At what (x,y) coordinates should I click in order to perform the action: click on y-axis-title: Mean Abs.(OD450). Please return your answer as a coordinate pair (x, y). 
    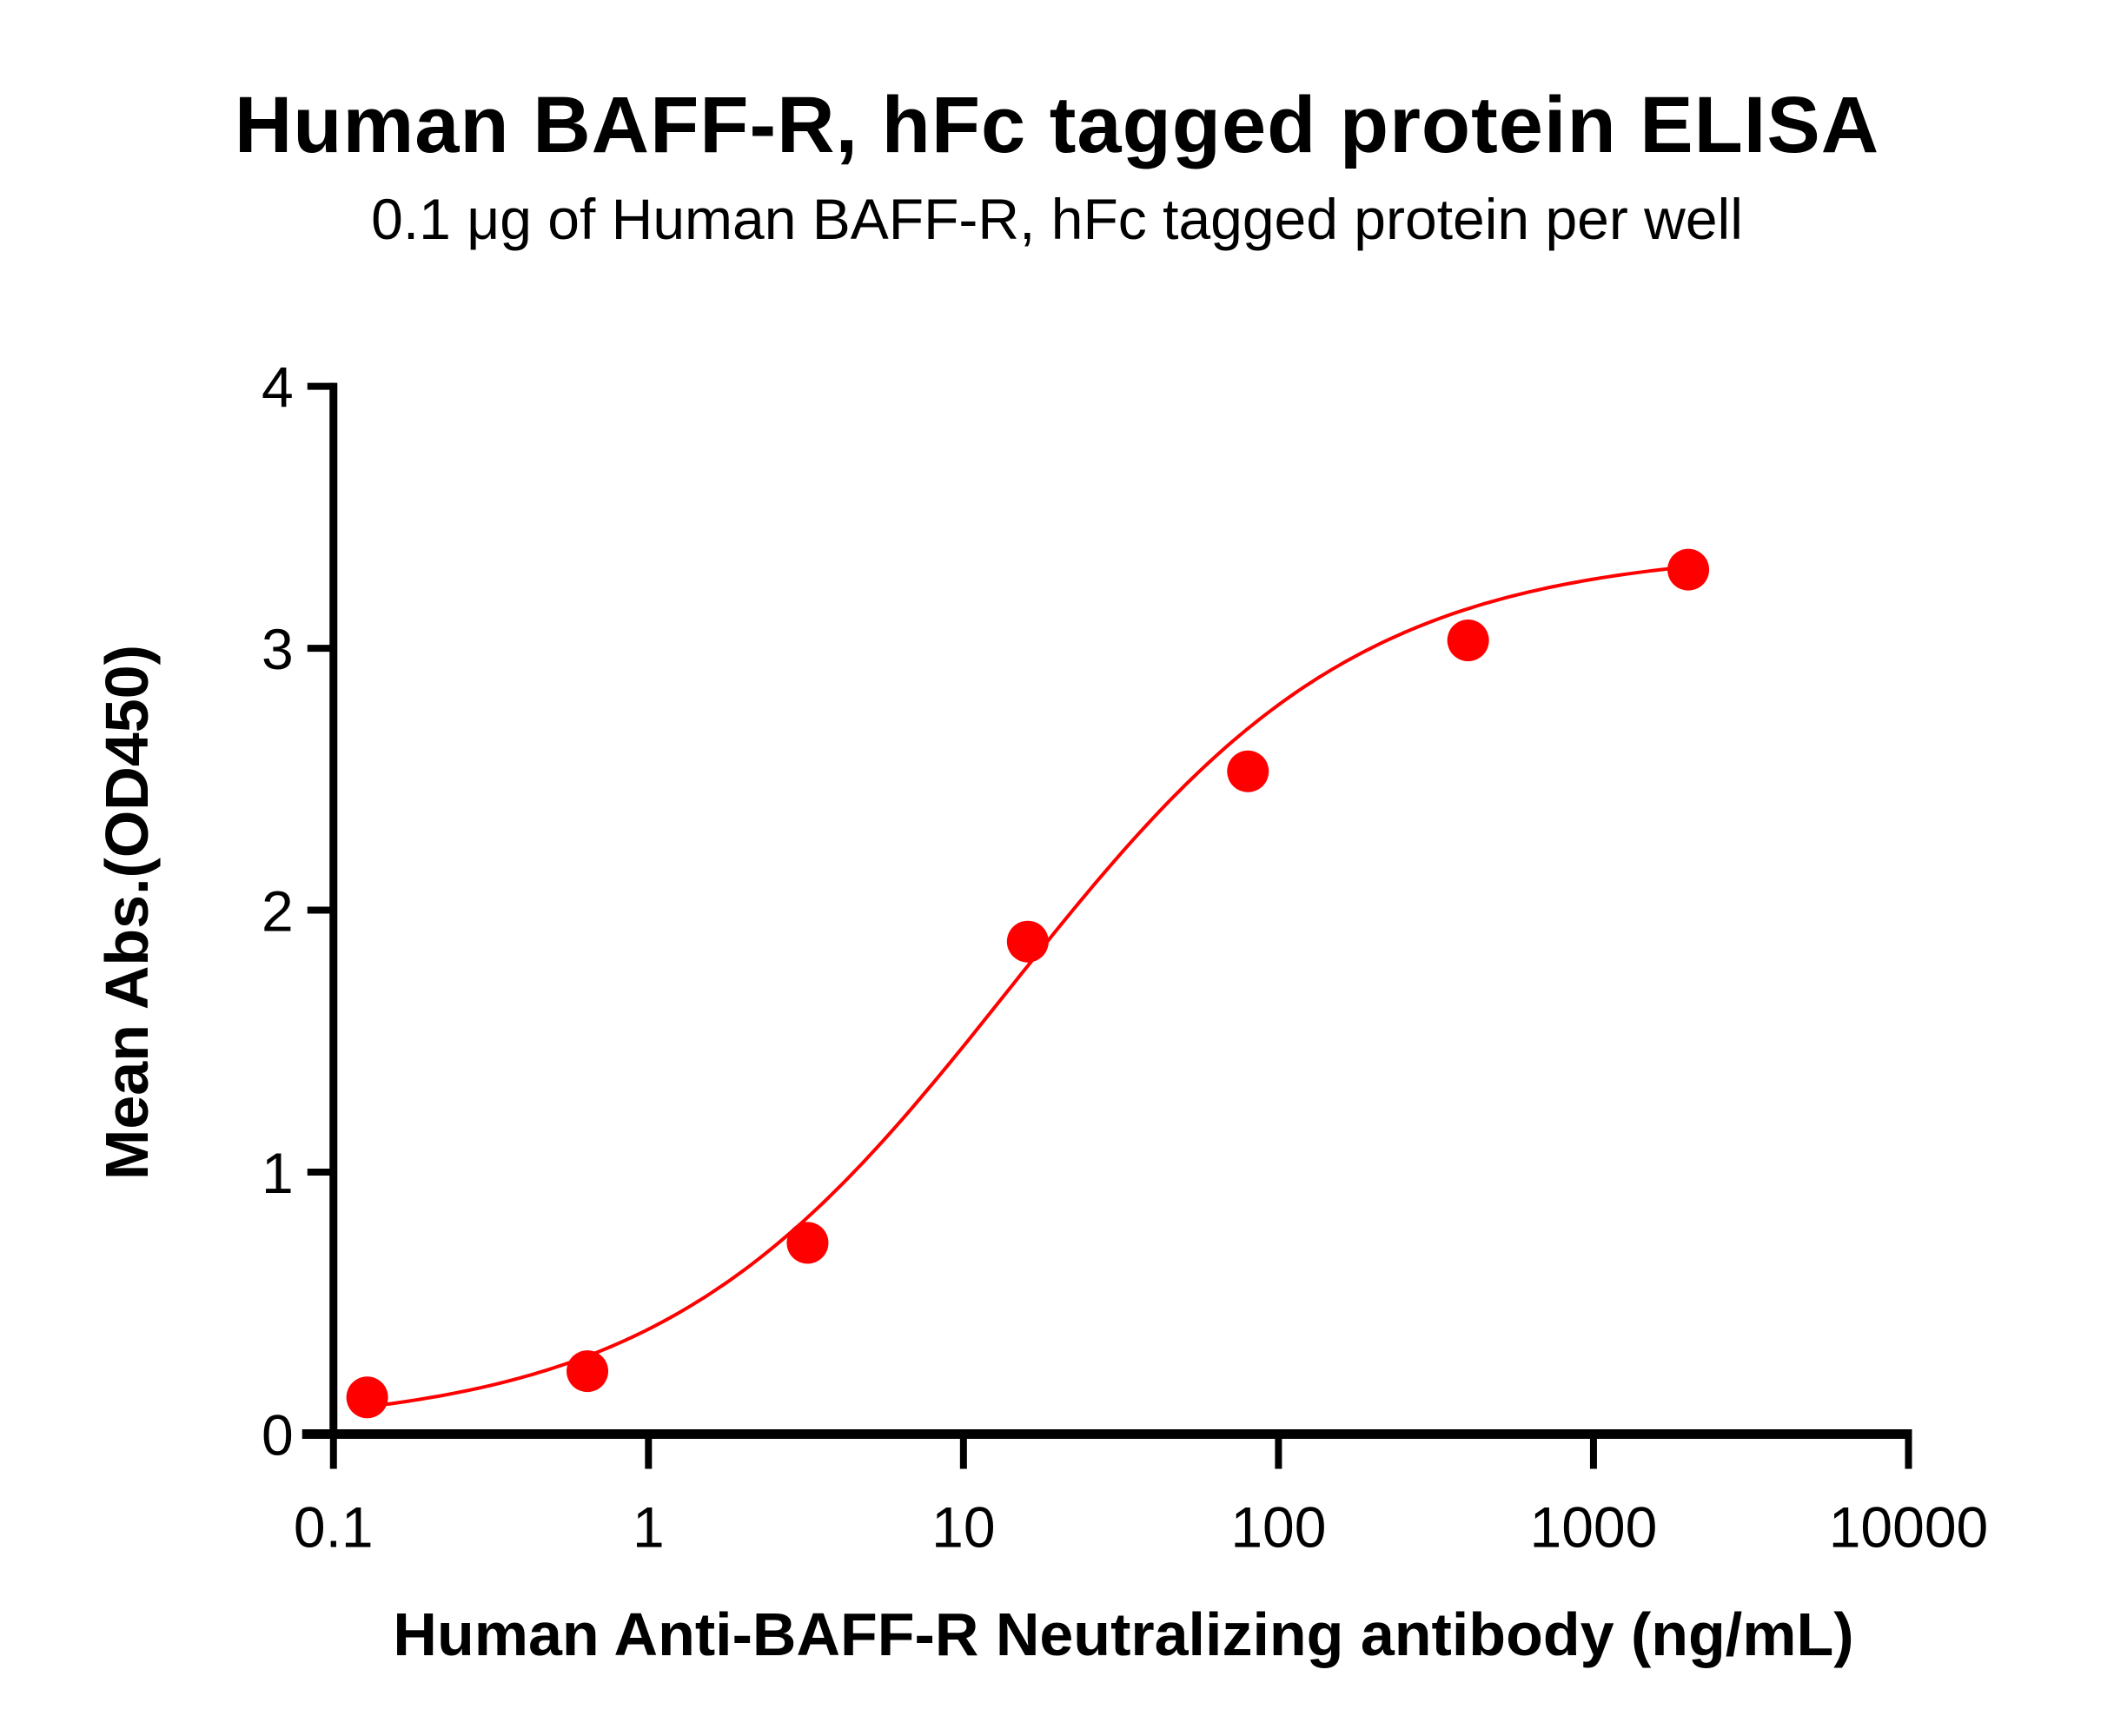
    Looking at the image, I should click on (127, 912).